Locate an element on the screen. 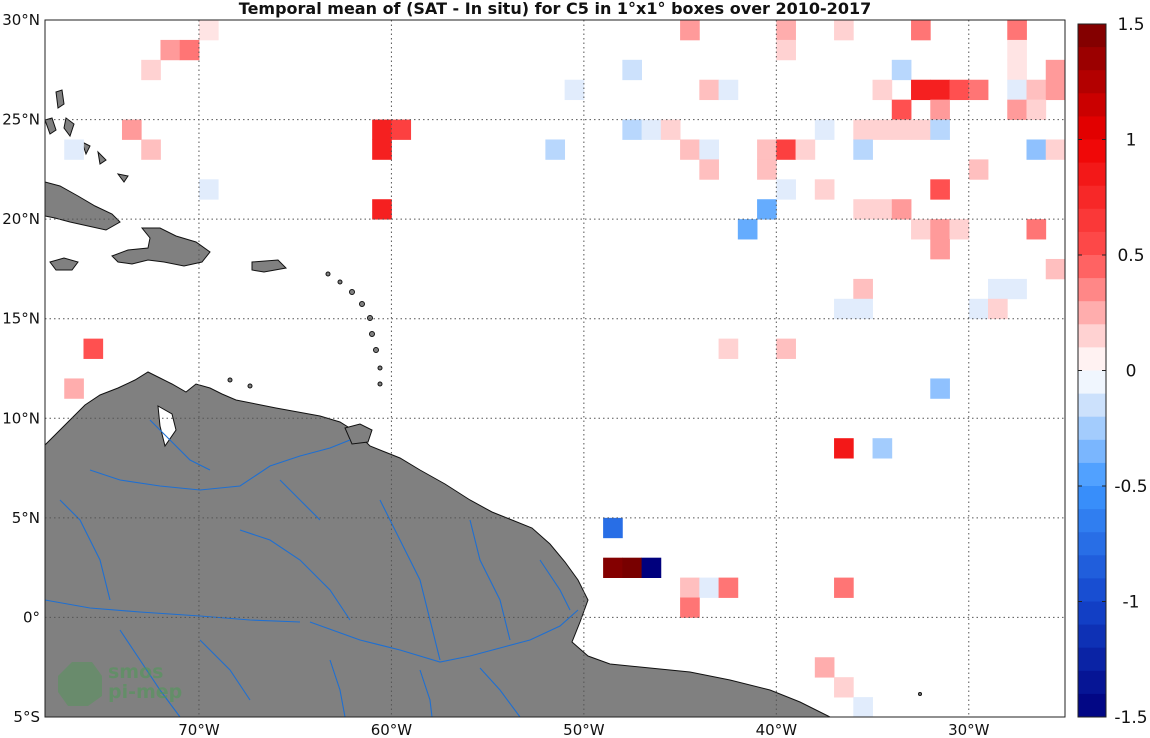  colorbar-tick-label: -1 is located at coordinates (1131, 603).